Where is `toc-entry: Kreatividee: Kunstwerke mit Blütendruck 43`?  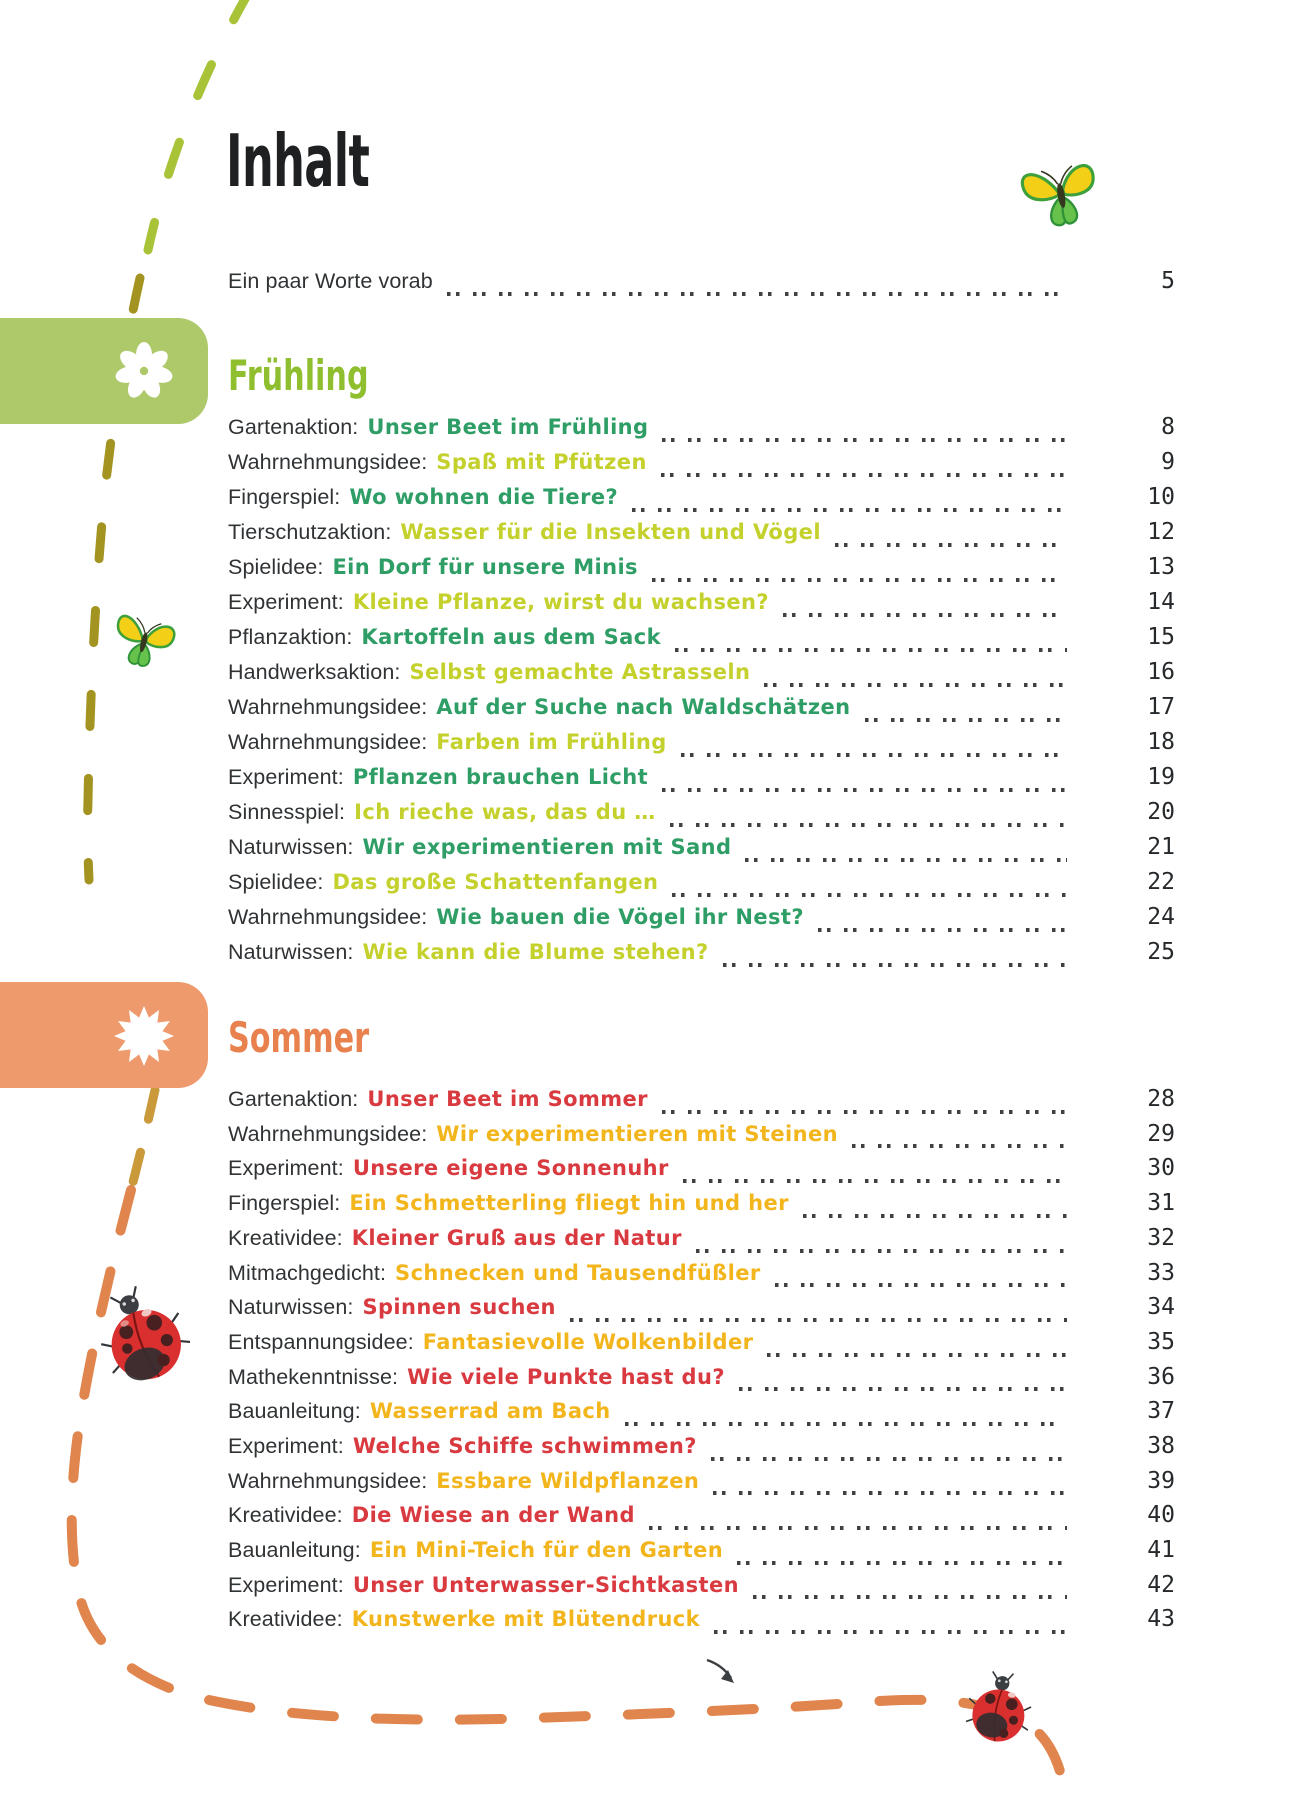
toc-entry: Kreatividee: Kunstwerke mit Blütendruck 43 is located at coordinates (701, 1623).